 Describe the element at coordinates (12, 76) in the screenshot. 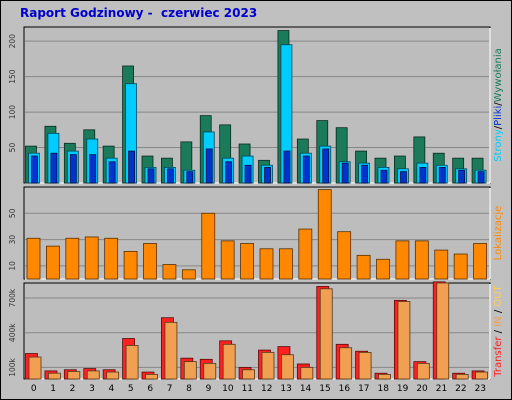

I see `y-tick-label: 150` at that location.